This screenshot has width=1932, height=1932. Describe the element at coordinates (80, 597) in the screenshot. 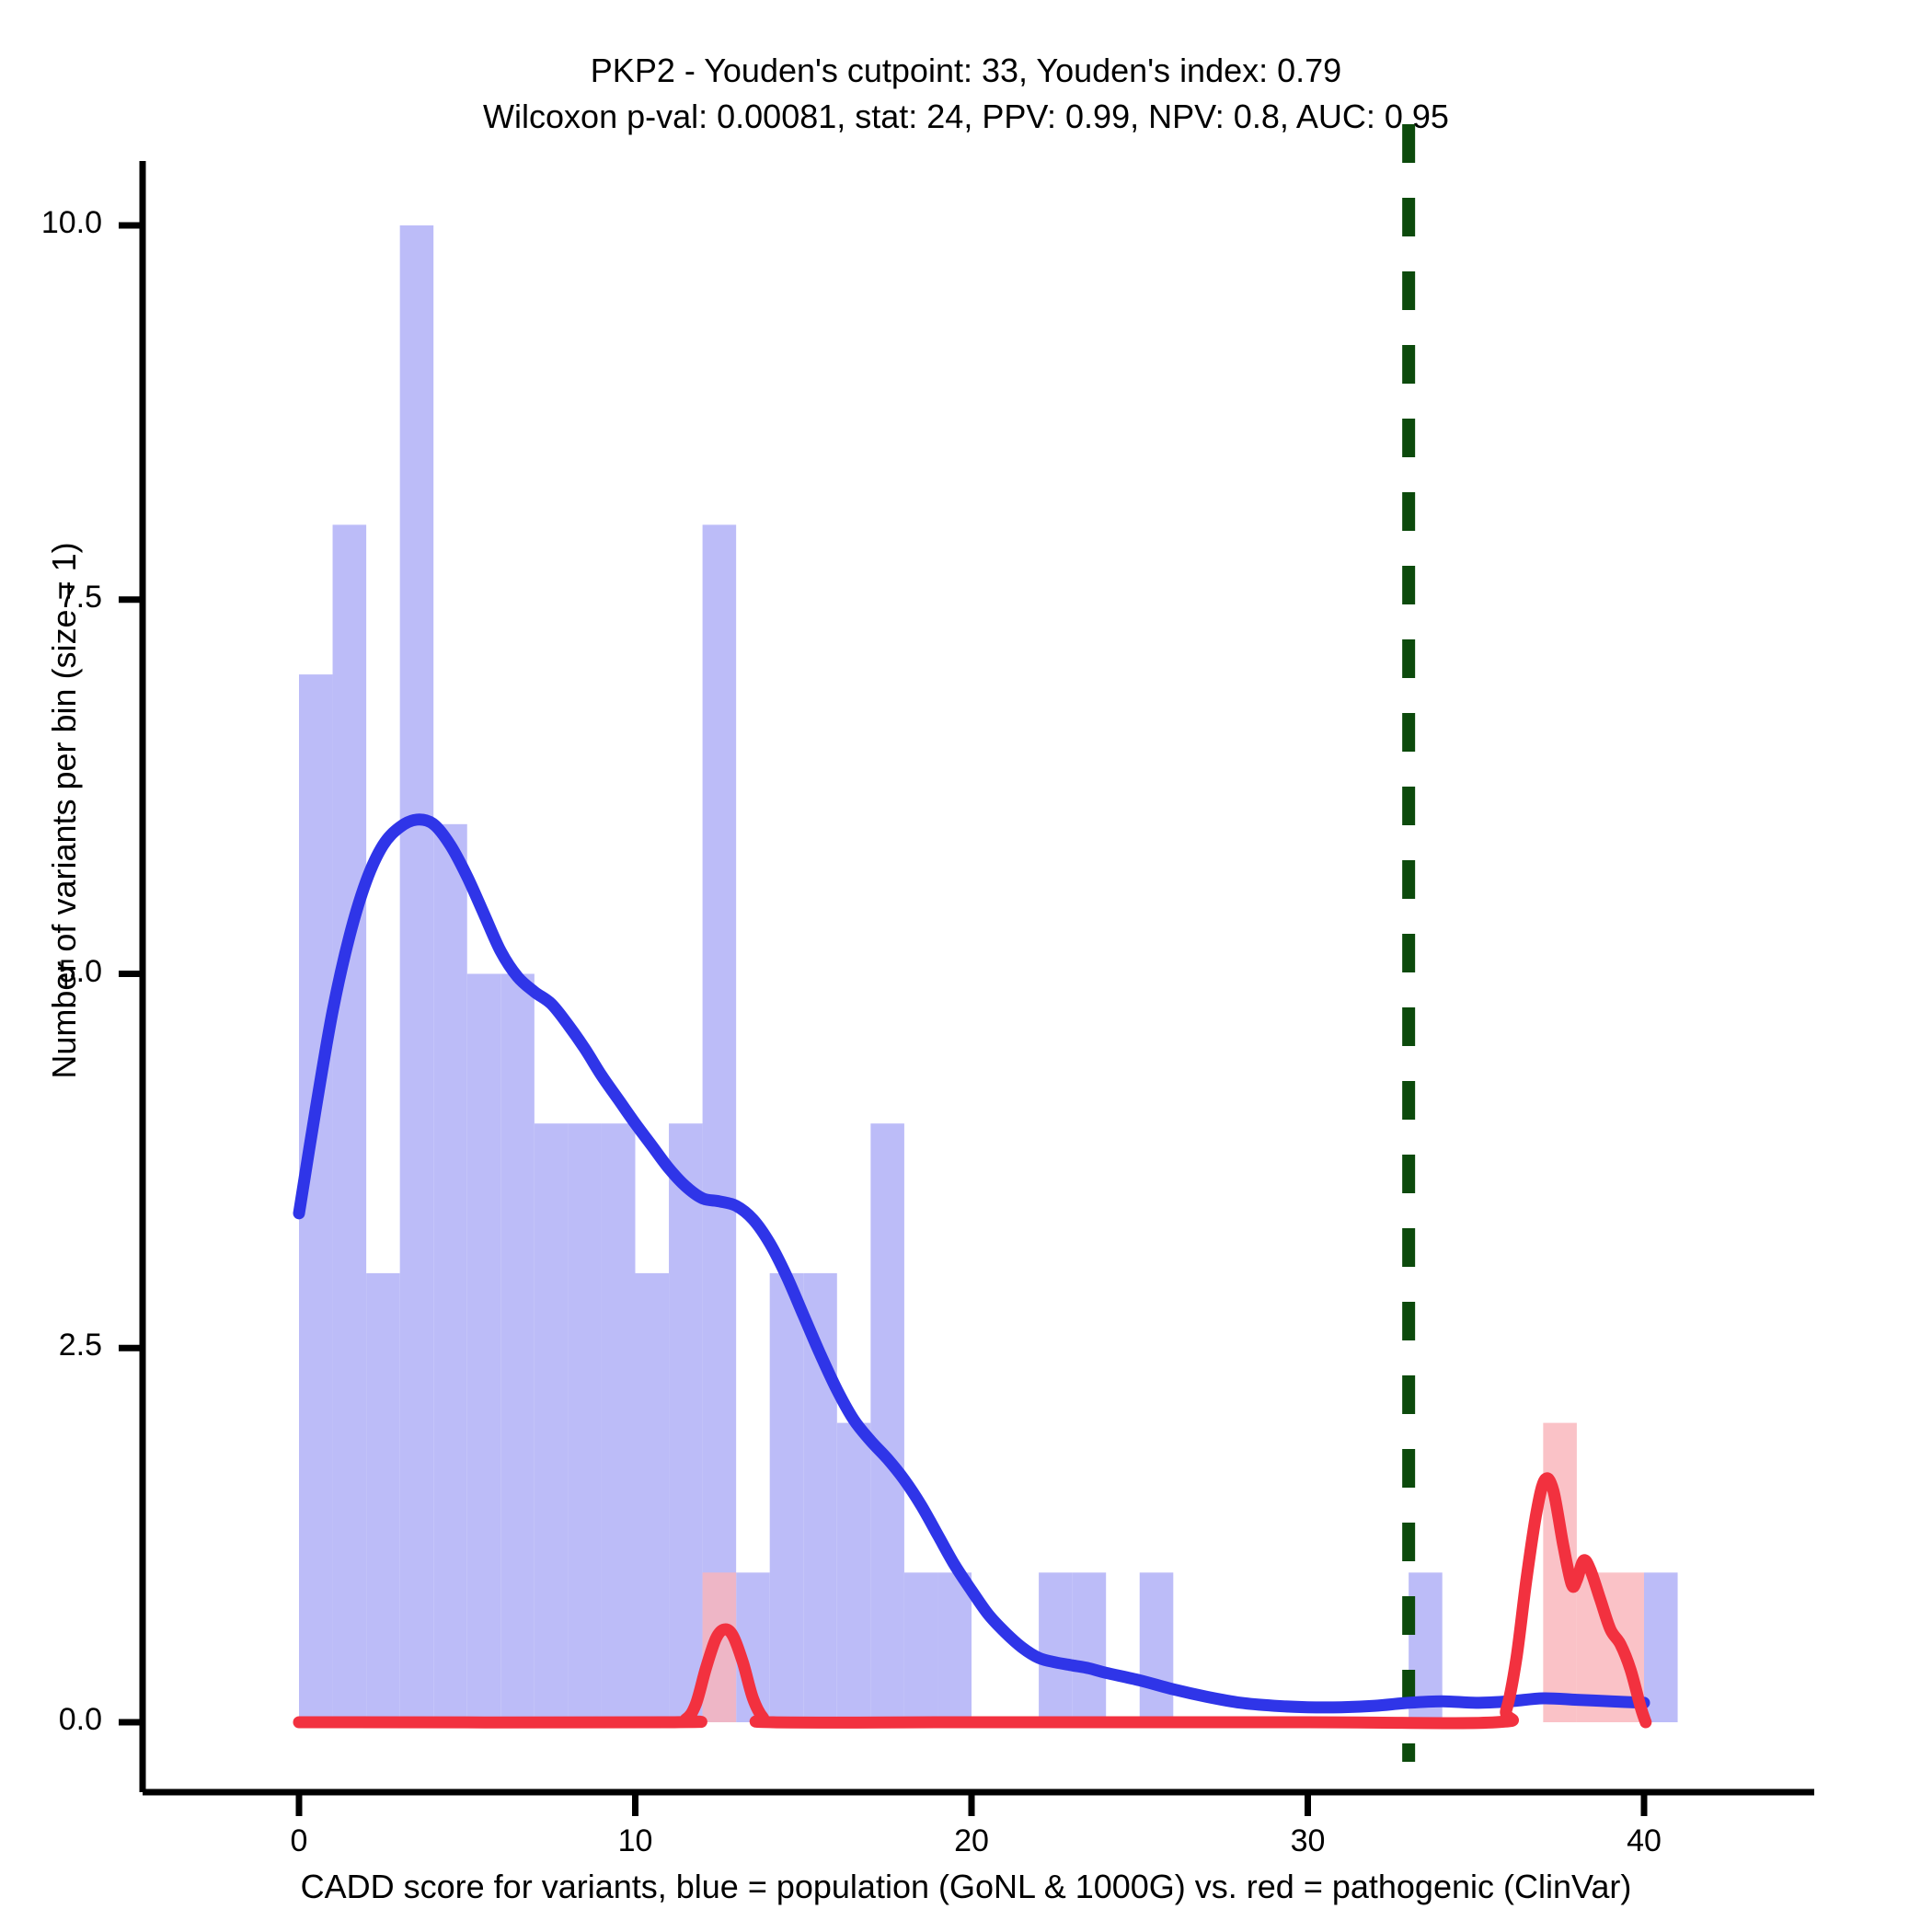

I see `y-tick-label: 7.5` at that location.